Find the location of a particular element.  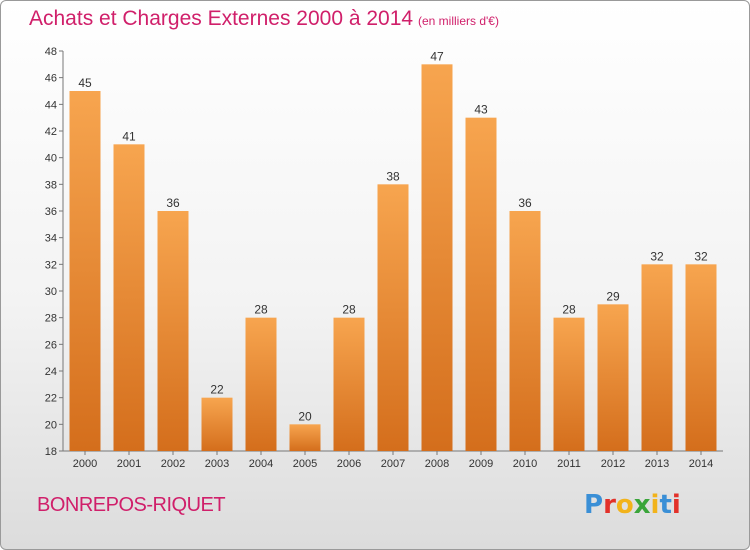

place-name: BONREPOS-RIQUET is located at coordinates (131, 505).